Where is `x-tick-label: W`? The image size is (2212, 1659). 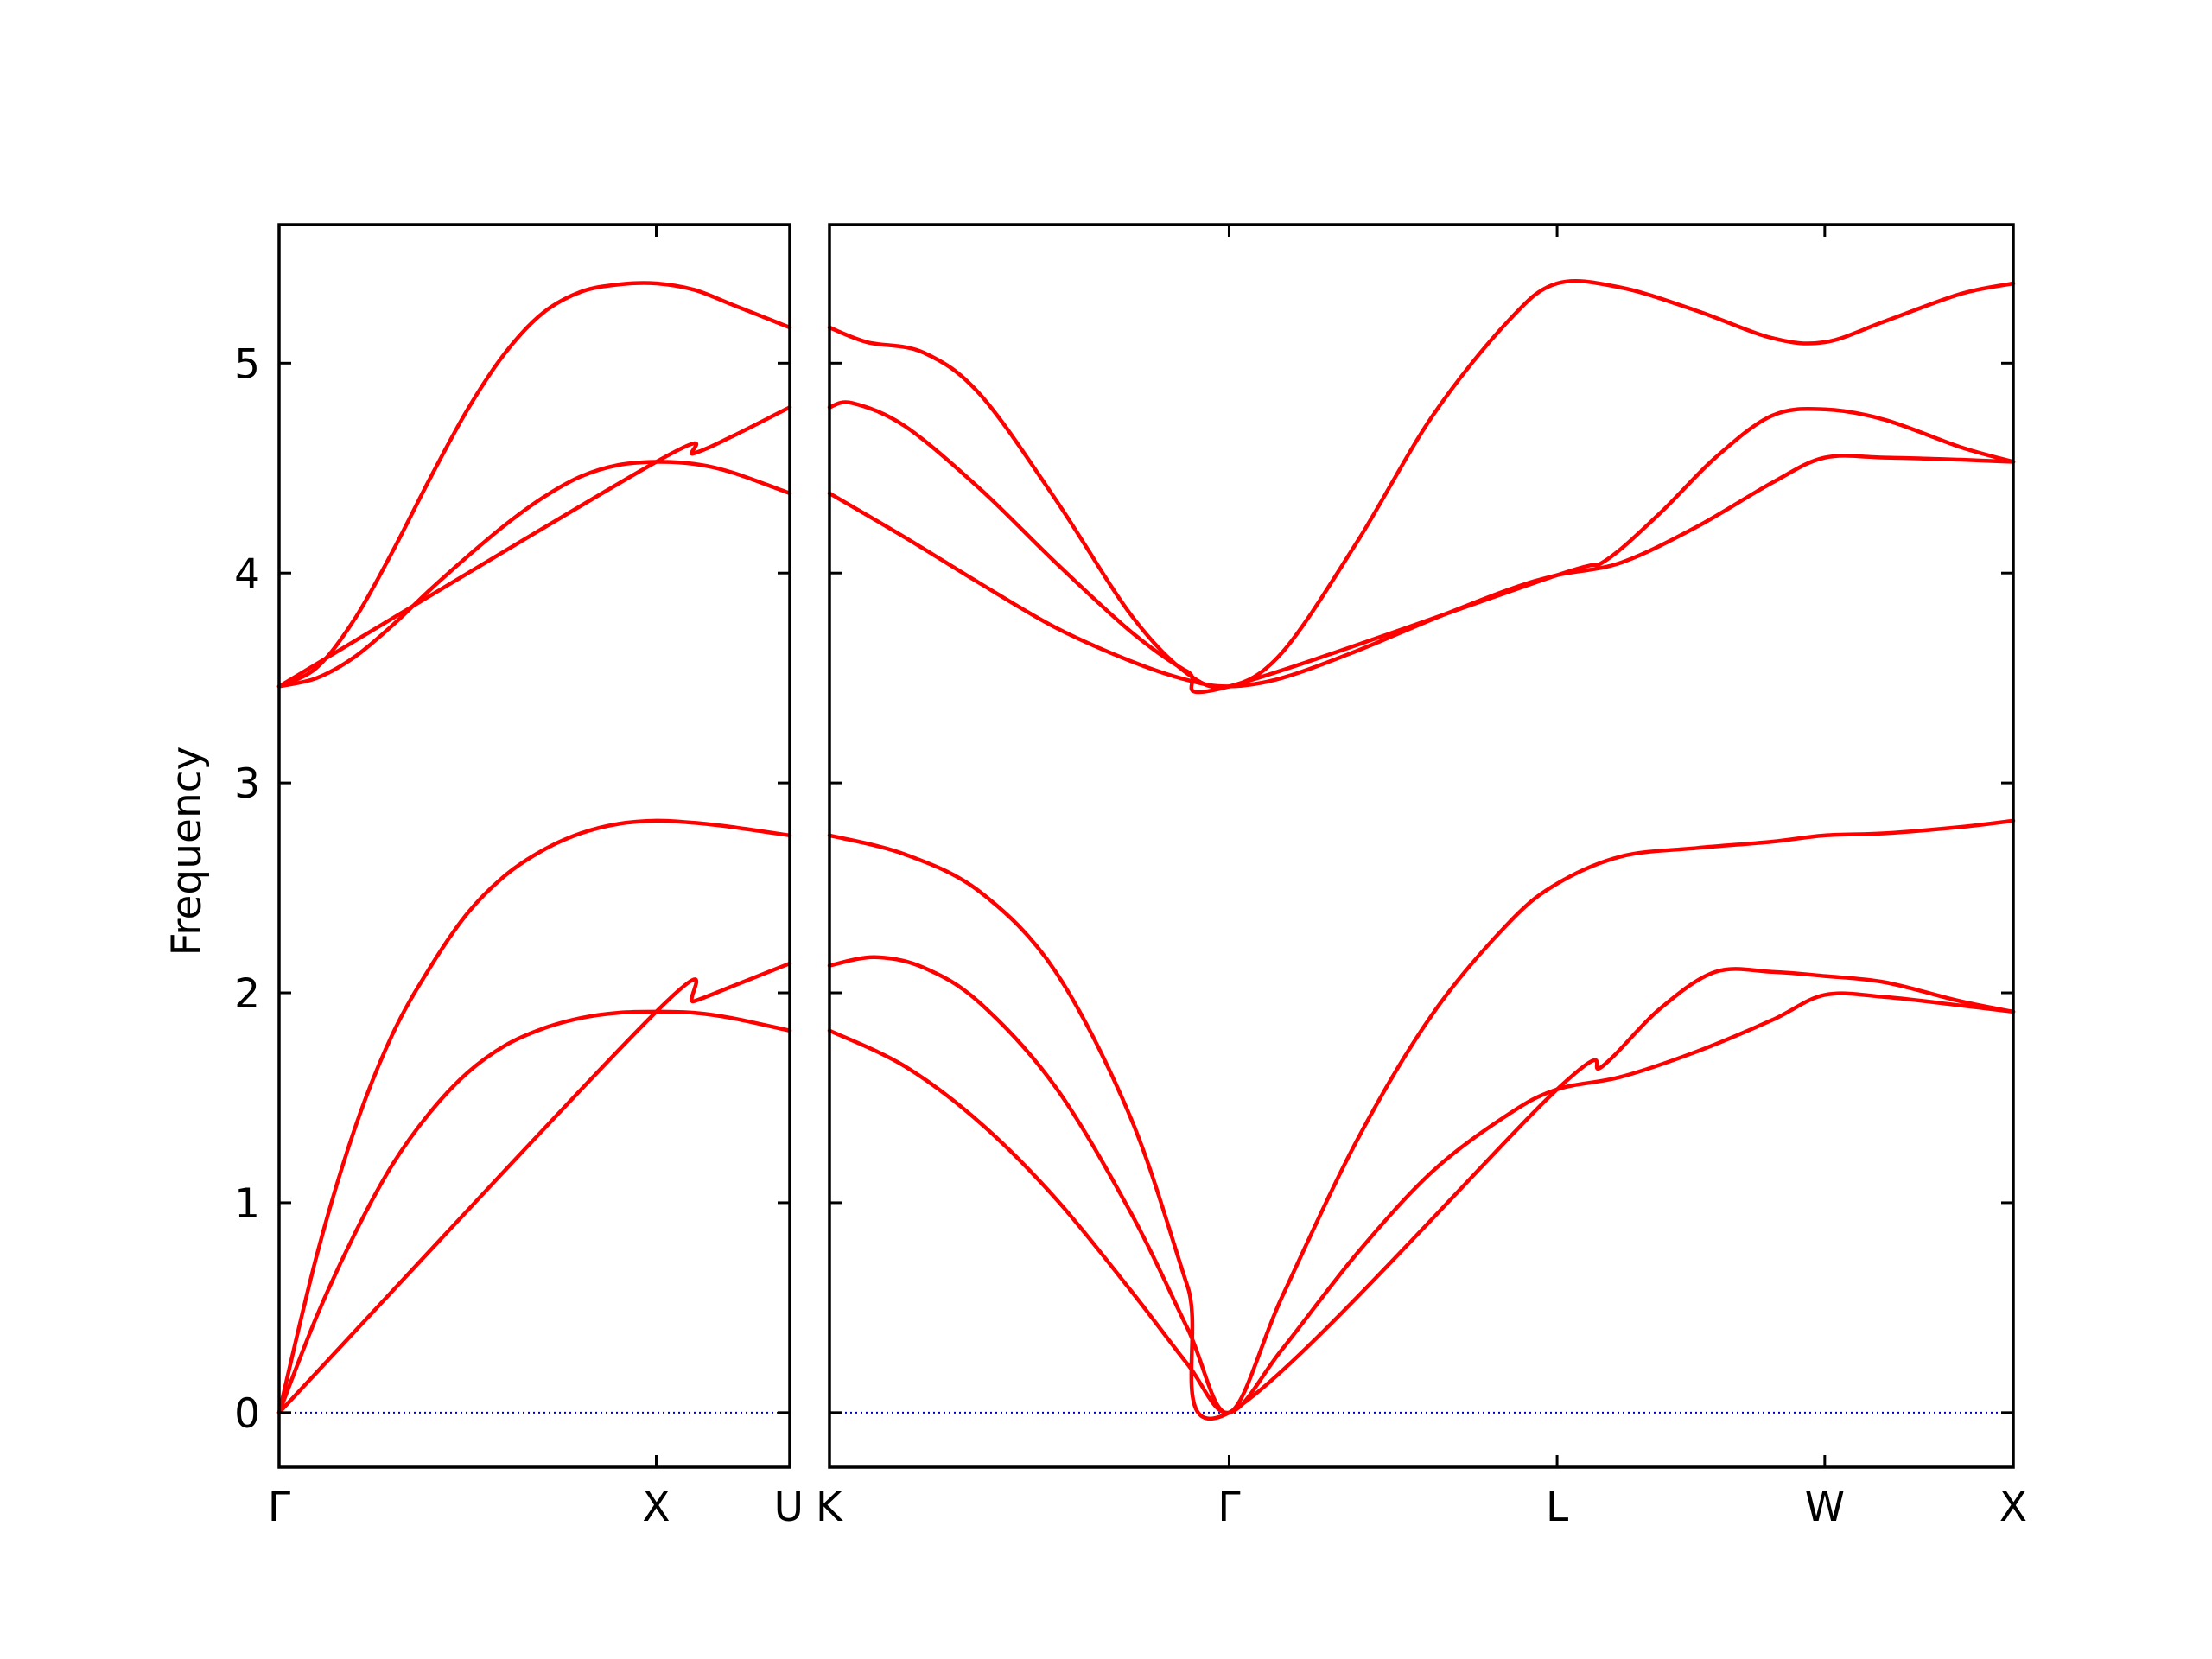 x-tick-label: W is located at coordinates (1825, 1507).